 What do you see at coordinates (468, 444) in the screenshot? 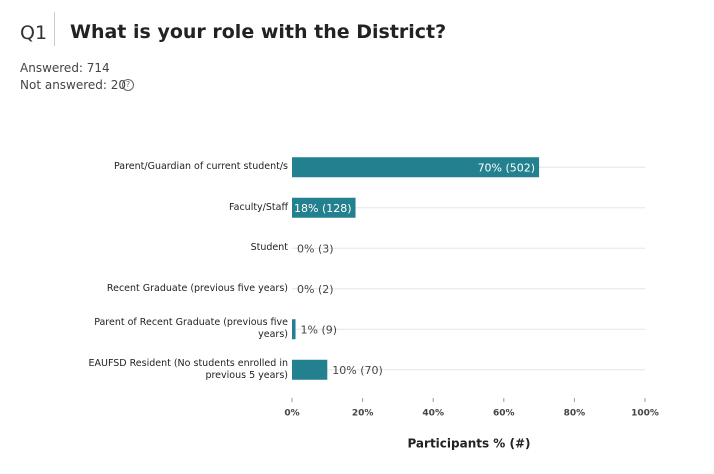
I see `x-axis-title: Participants % (#)` at bounding box center [468, 444].